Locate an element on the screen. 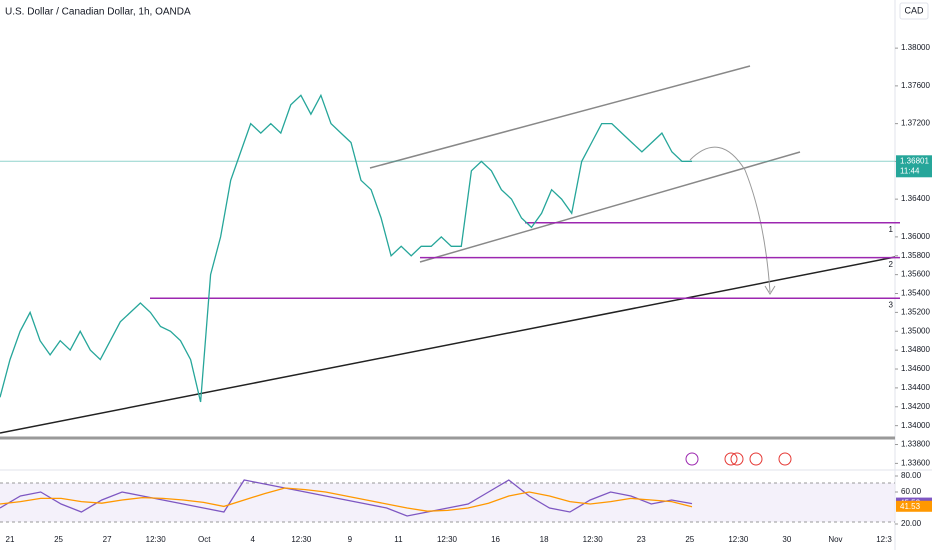 This screenshot has height=550, width=932. value-badge-label: 1.36801 is located at coordinates (914, 160).